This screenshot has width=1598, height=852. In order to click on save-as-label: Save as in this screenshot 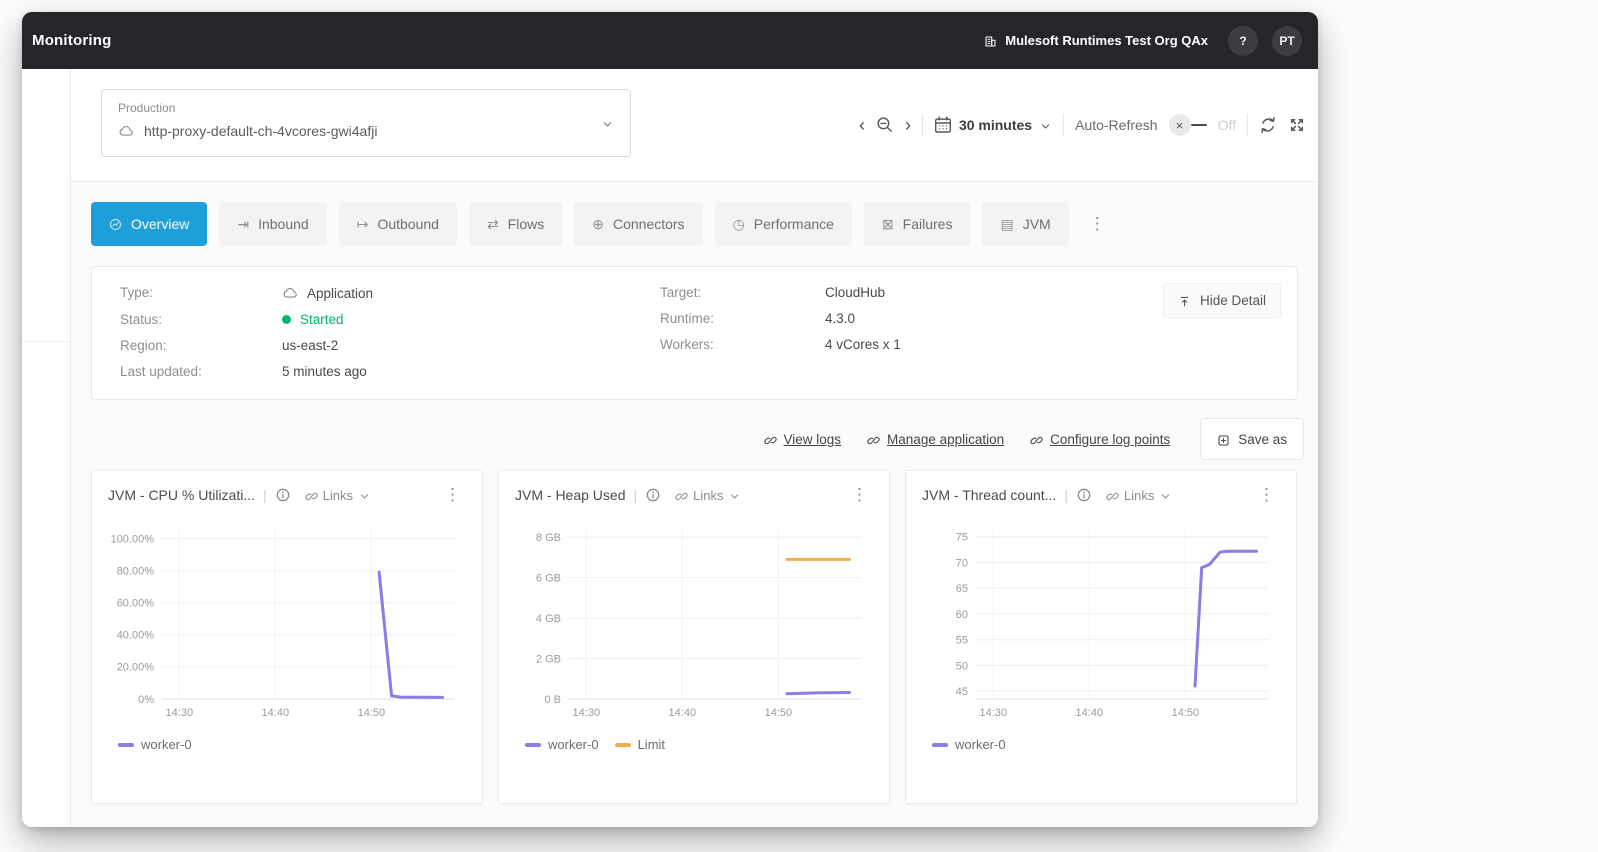, I will do `click(1262, 439)`.